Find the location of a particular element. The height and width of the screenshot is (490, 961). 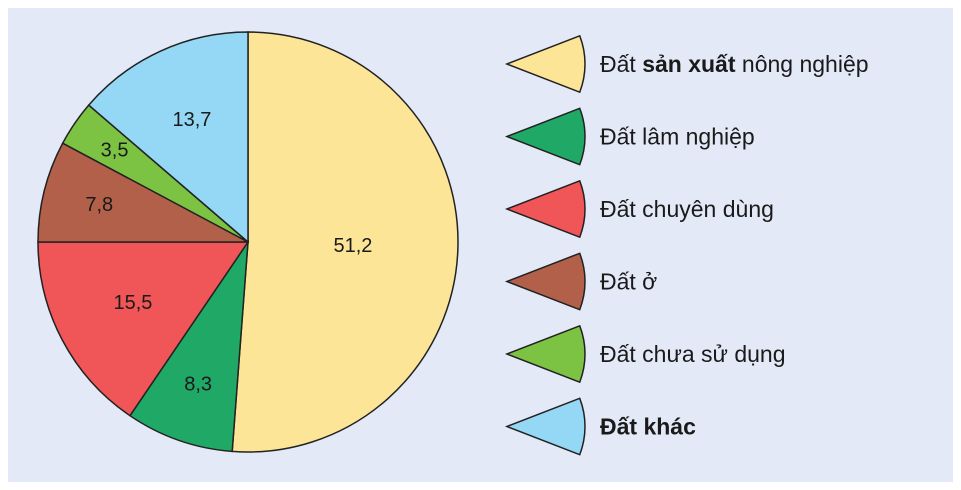

legend-item-dat-khac: Đất khác is located at coordinates (600, 426).